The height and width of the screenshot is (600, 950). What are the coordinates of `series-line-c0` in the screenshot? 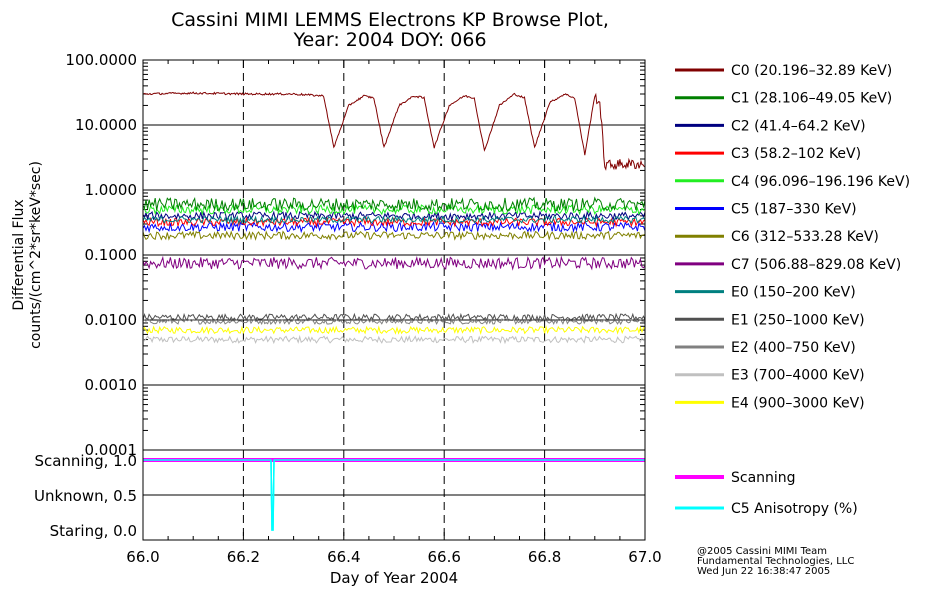 It's located at (394, 131).